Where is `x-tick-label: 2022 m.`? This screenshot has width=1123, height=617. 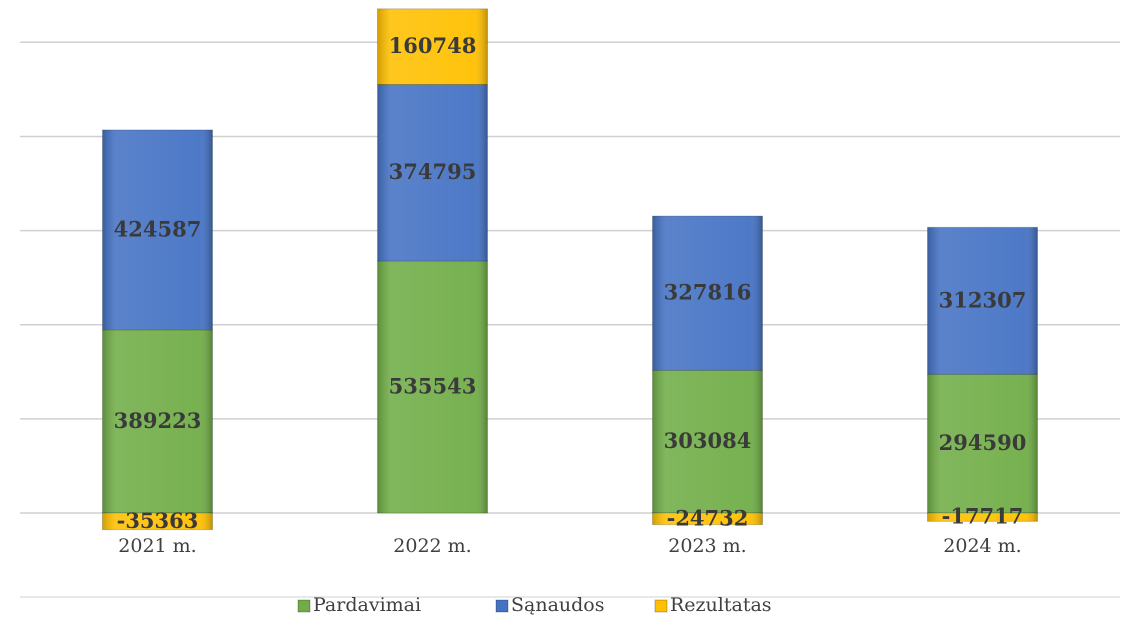
x-tick-label: 2022 m. is located at coordinates (432, 546).